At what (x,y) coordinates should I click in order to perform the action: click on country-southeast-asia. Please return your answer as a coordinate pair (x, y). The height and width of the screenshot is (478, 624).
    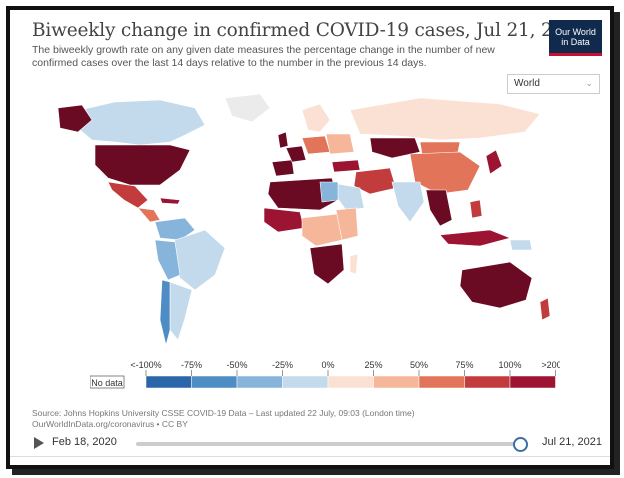
    Looking at the image, I should click on (439, 208).